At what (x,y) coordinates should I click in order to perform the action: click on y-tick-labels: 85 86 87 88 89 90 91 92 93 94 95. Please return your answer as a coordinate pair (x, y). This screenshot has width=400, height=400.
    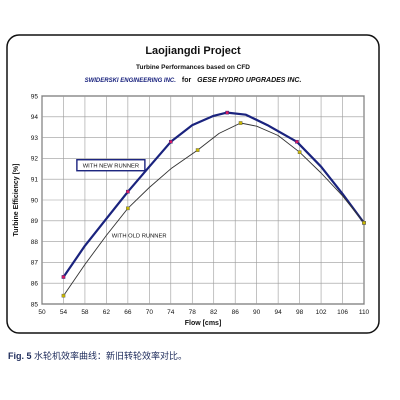
    Looking at the image, I should click on (35, 200).